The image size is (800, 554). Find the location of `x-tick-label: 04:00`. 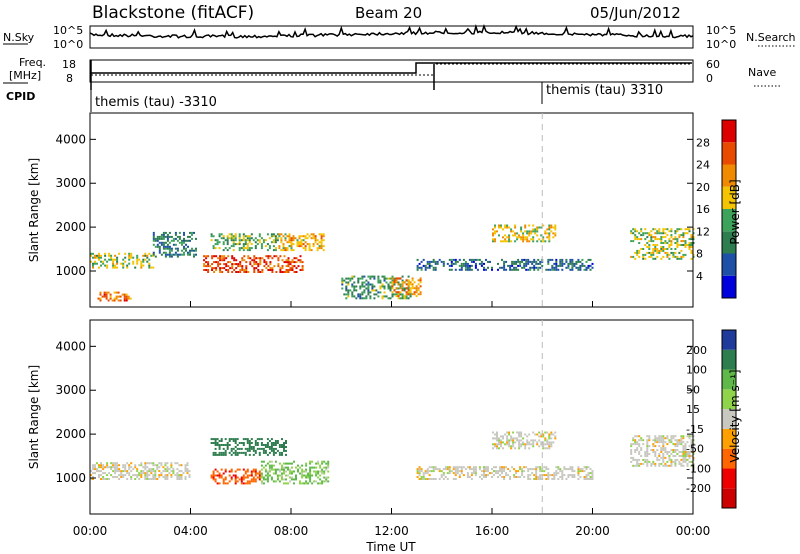

x-tick-label: 04:00 is located at coordinates (190, 531).